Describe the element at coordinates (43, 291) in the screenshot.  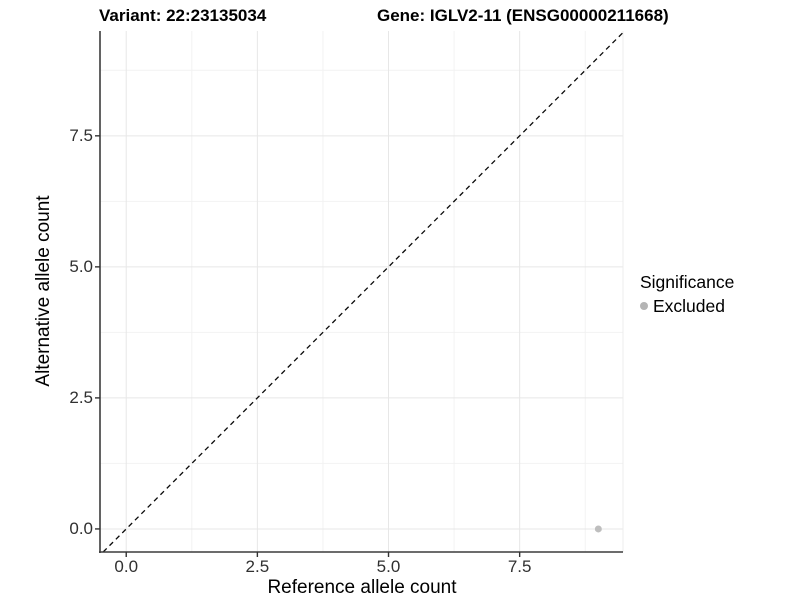
I see `y-axis-title: Alternative allele count` at that location.